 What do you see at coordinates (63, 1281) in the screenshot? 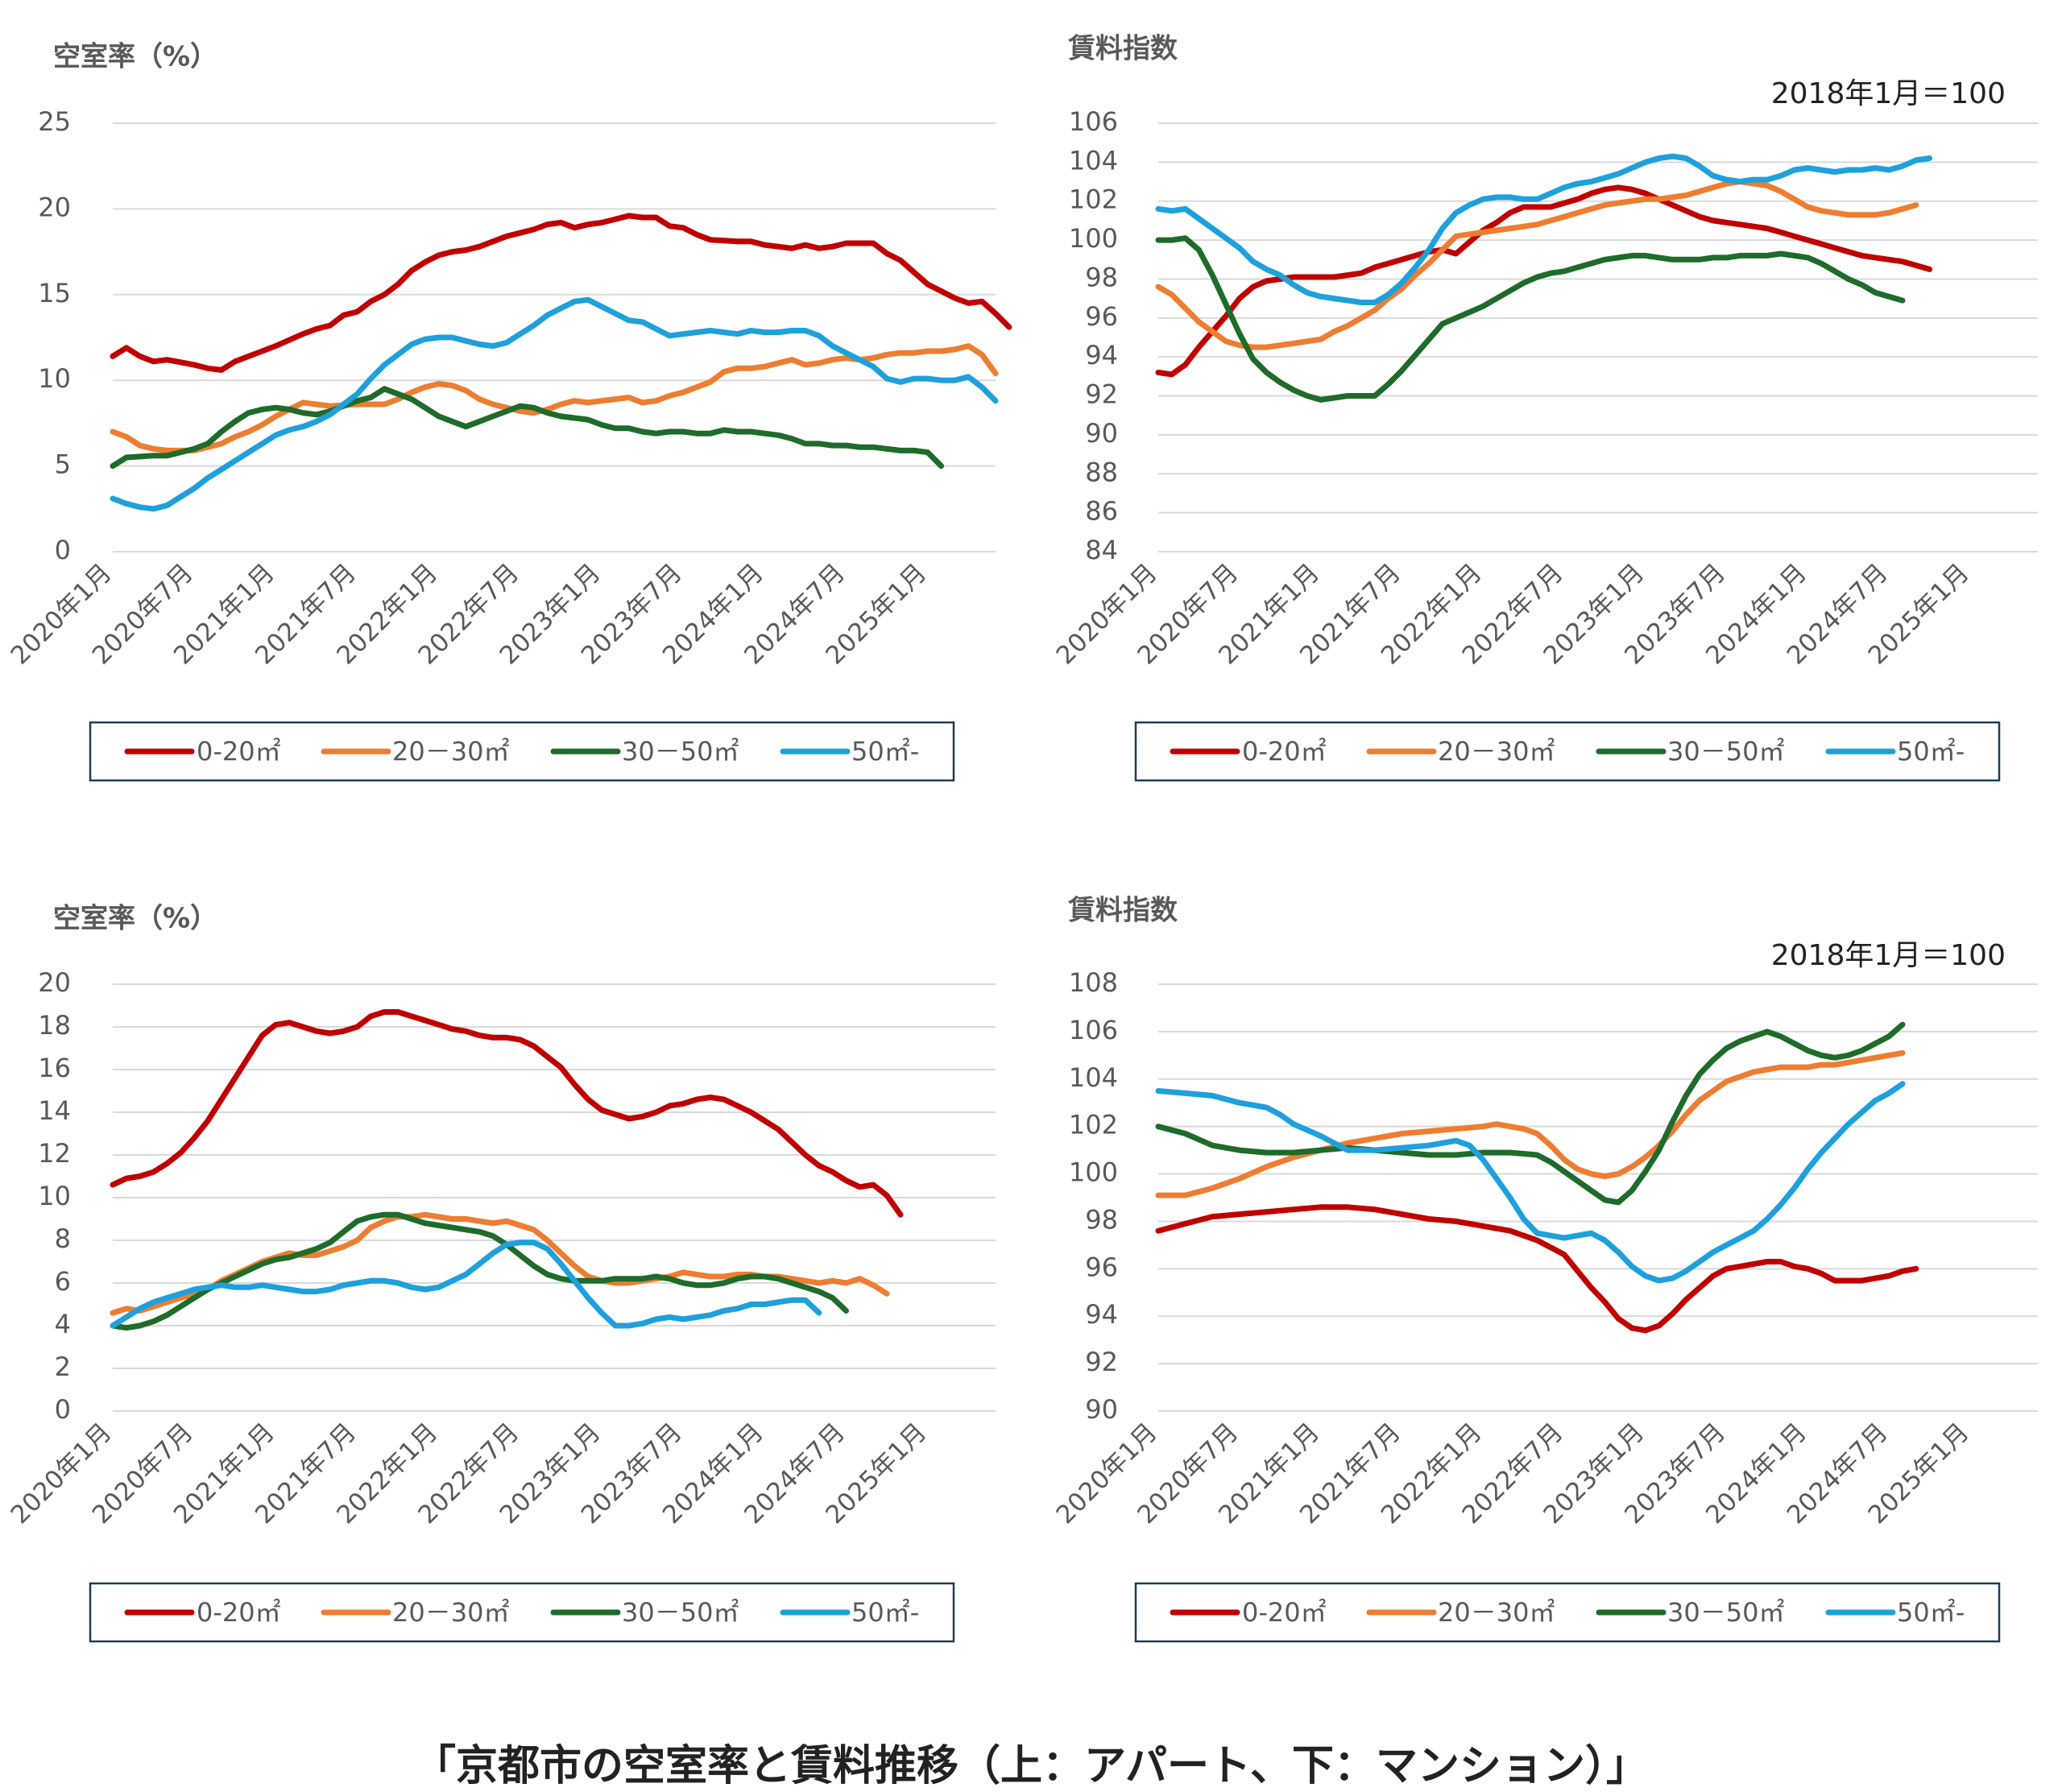
I see `y-tick-label: 6` at bounding box center [63, 1281].